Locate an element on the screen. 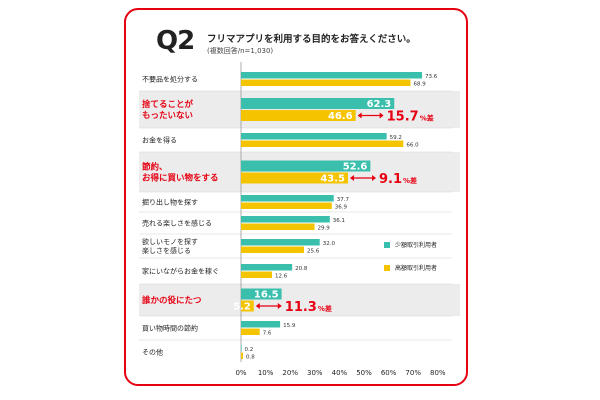 This screenshot has width=600, height=400. legend-label: 少額取引利用者 is located at coordinates (416, 245).